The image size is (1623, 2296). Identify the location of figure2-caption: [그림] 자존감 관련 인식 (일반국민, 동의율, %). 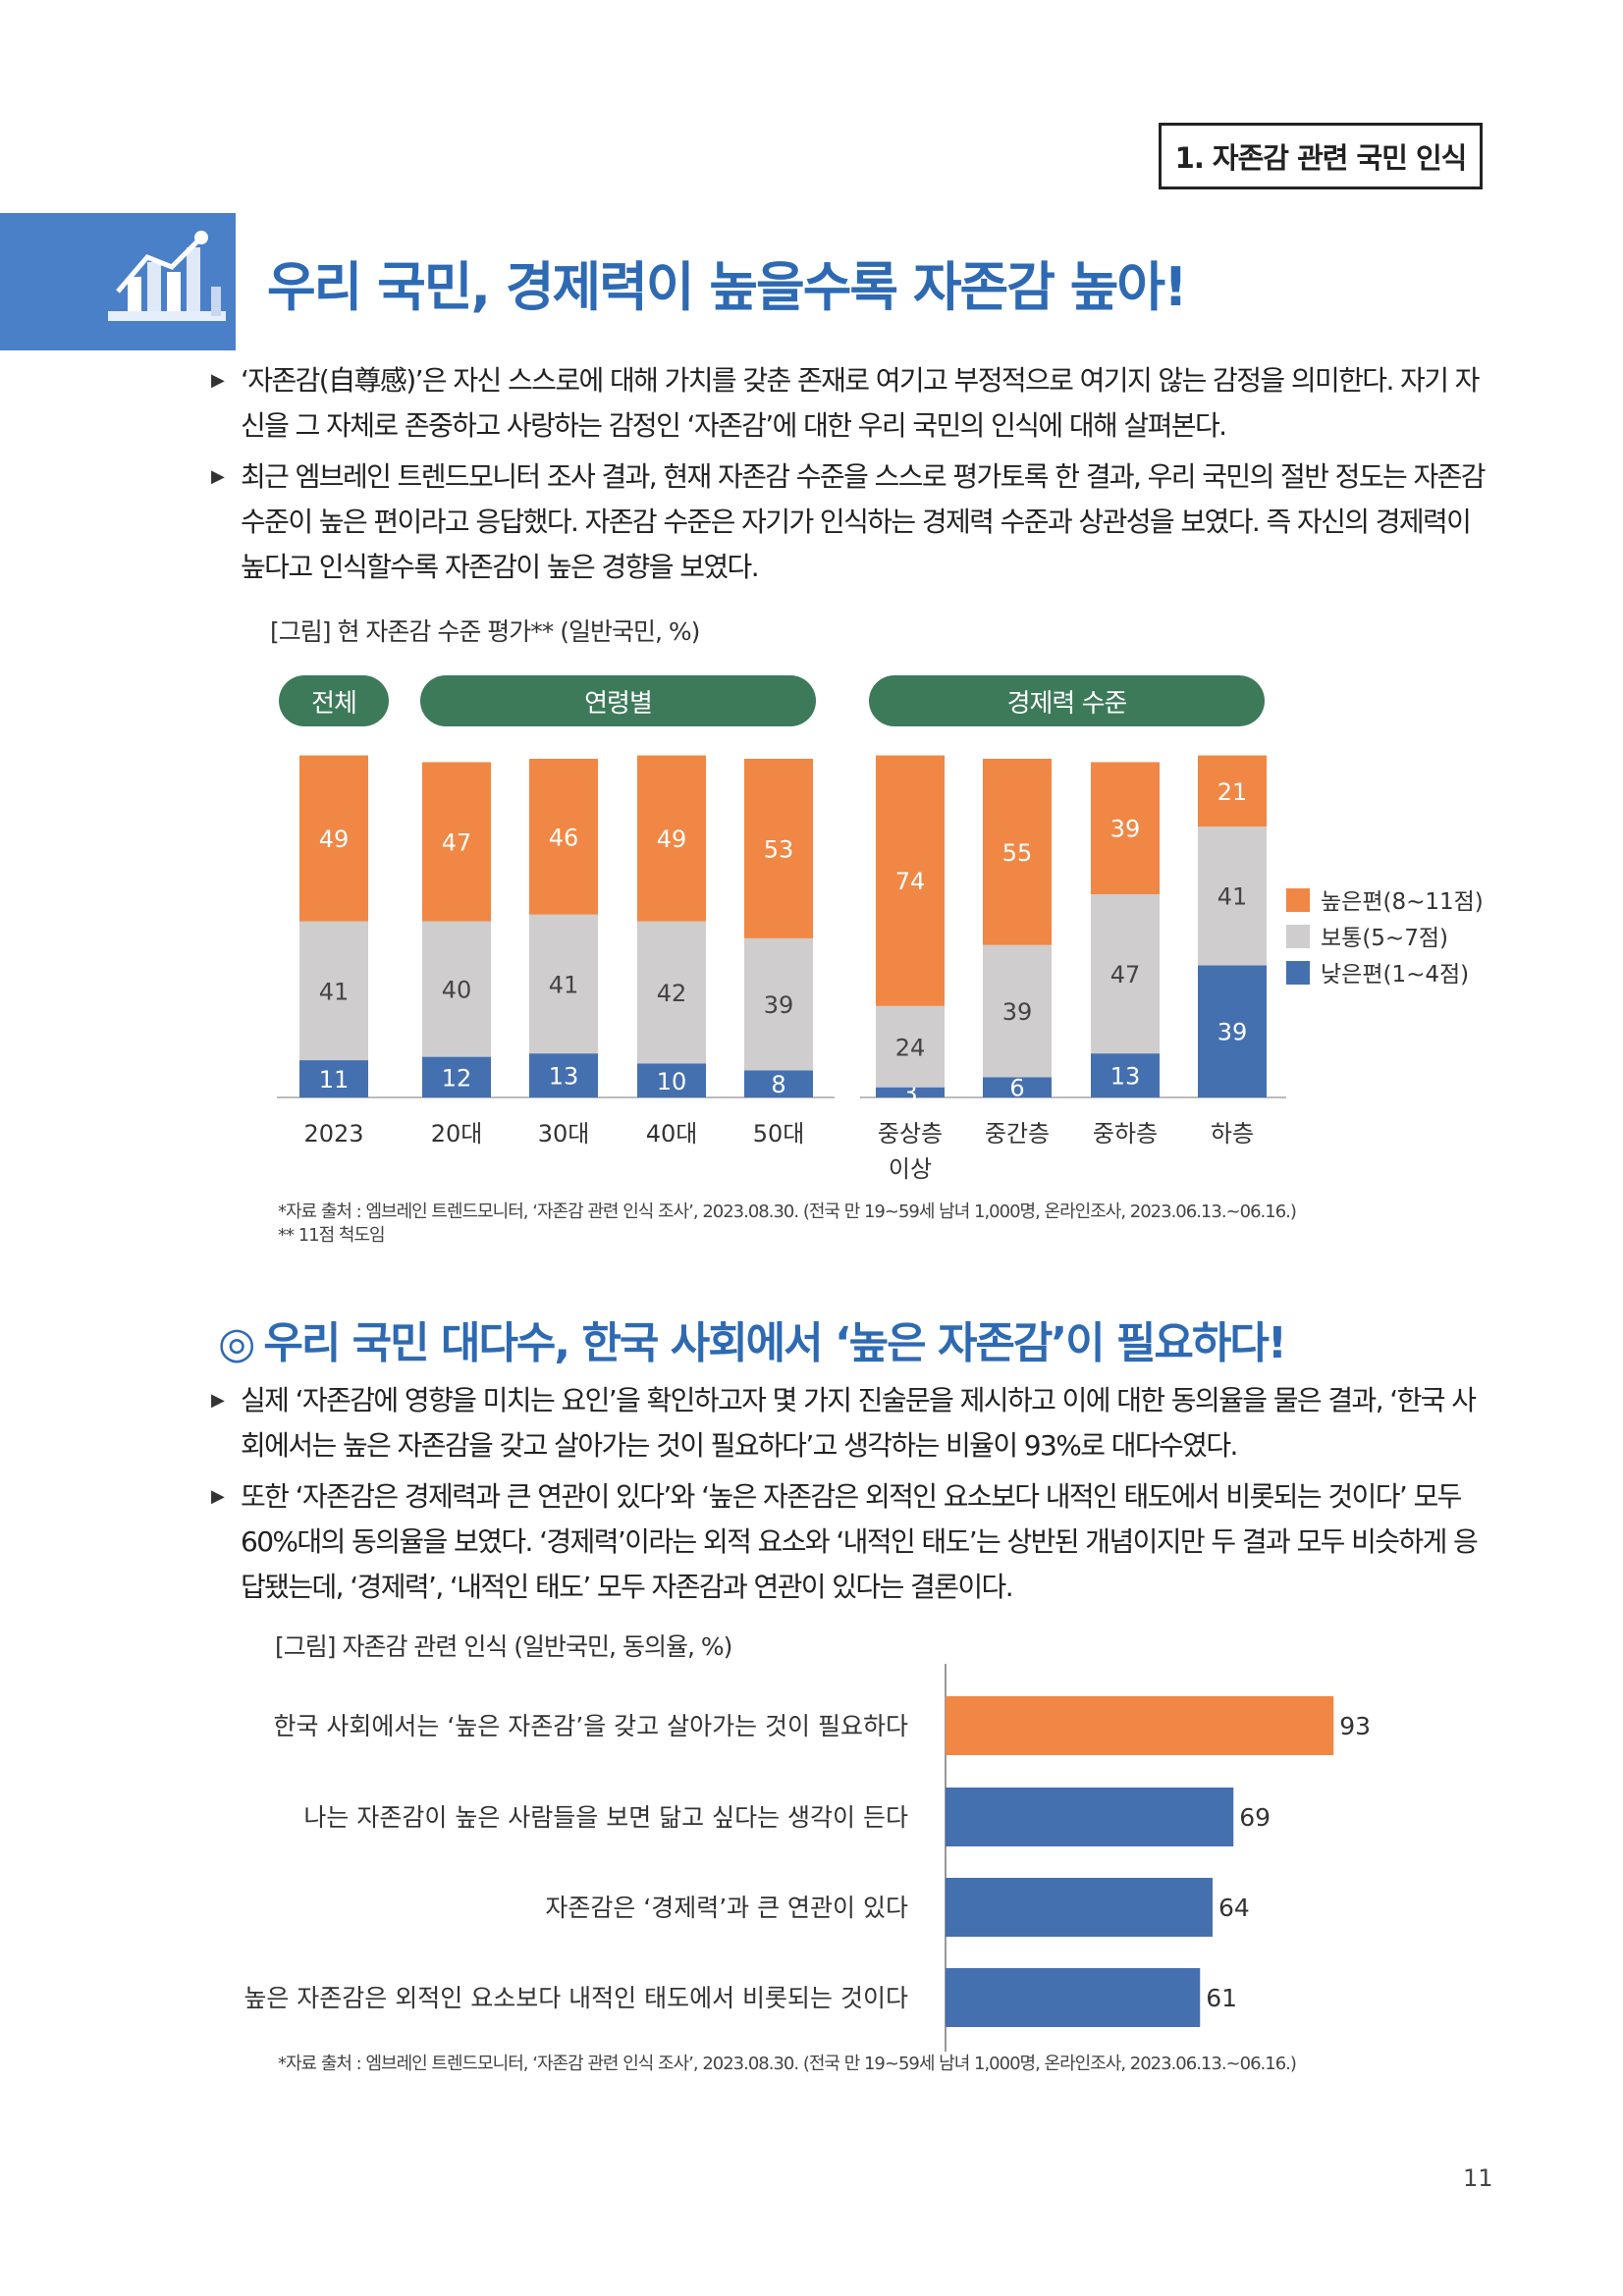
(503, 1646).